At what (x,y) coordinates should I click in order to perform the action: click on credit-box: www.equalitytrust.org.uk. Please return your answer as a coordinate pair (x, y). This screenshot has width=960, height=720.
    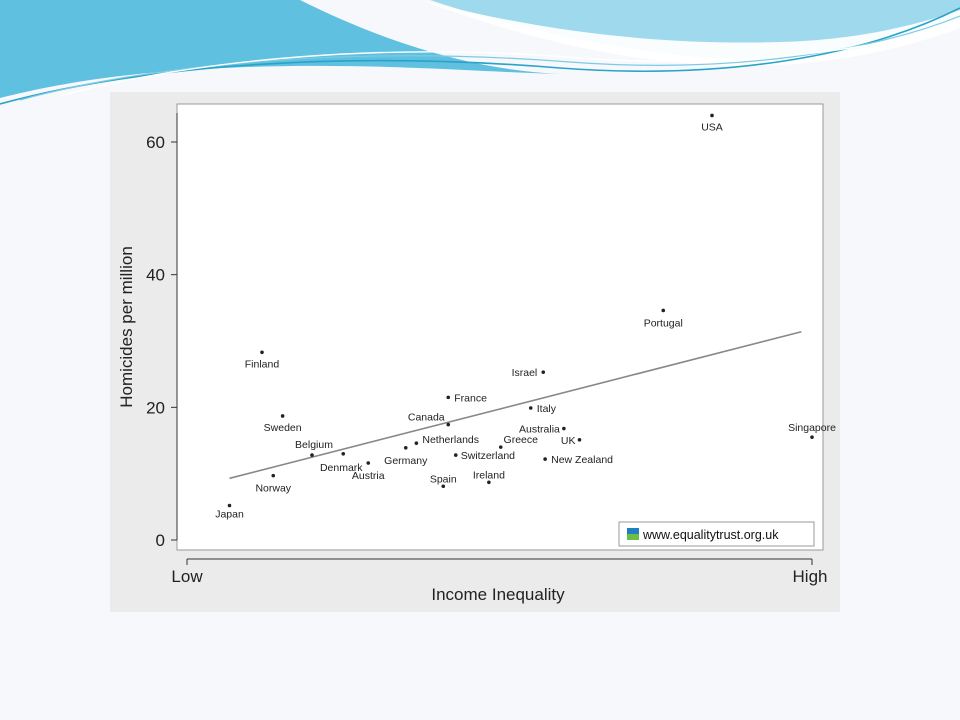
    Looking at the image, I should click on (716, 534).